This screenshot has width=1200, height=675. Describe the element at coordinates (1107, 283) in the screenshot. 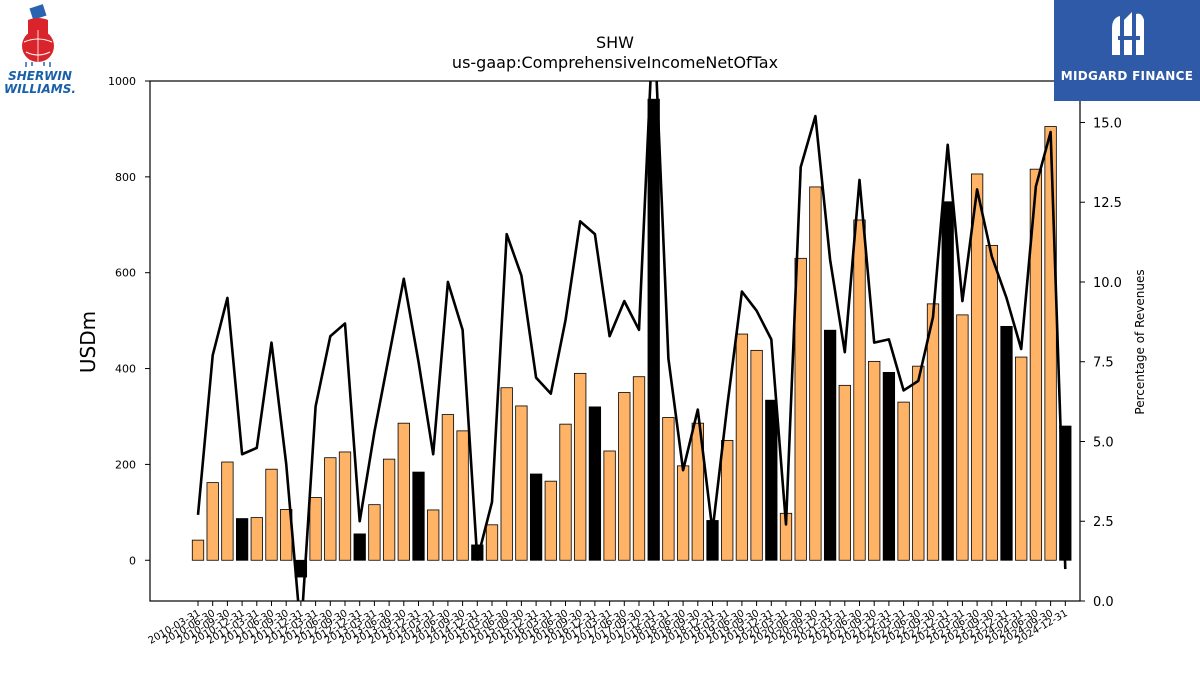

I see `y2-tick-label: 10.0` at that location.